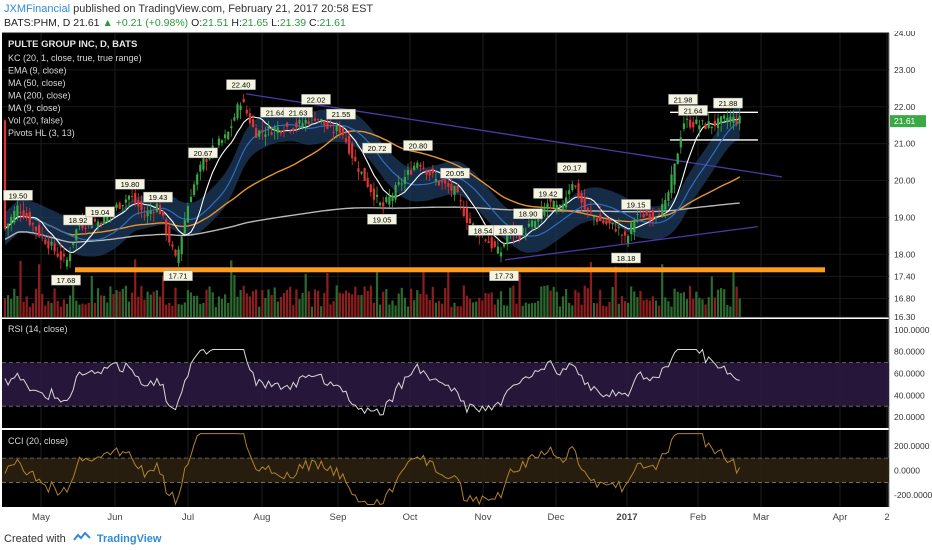 Image resolution: width=932 pixels, height=550 pixels. I want to click on pivot-label: 20.80, so click(418, 145).